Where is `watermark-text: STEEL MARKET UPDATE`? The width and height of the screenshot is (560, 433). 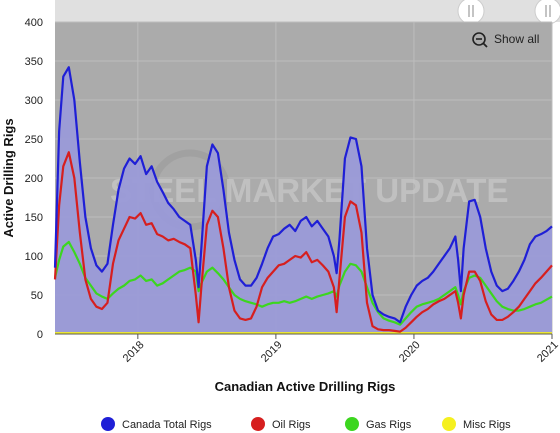
watermark-text: STEEL MARKET UPDATE is located at coordinates (309, 190).